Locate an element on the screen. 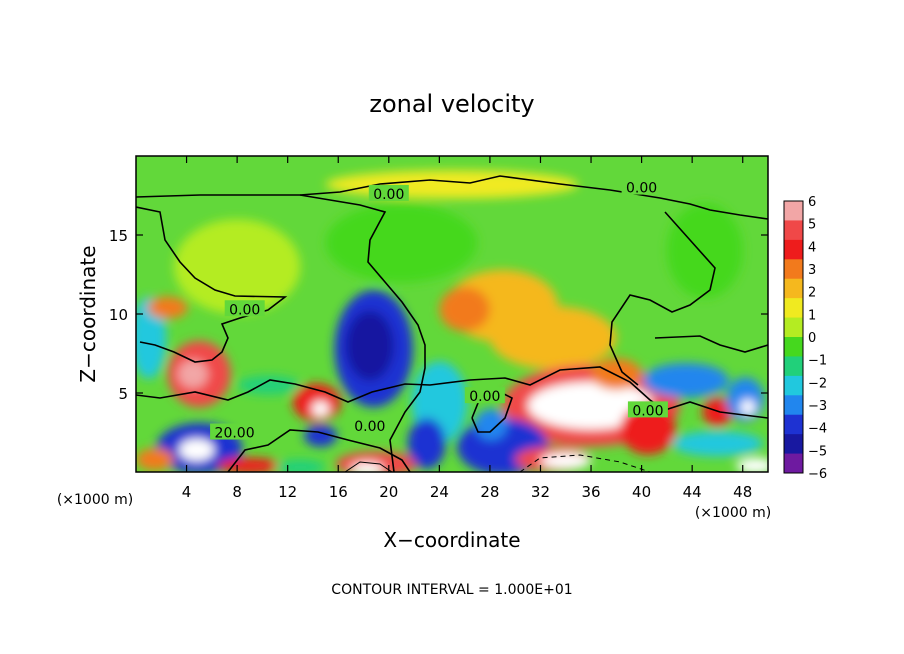 Image resolution: width=904 pixels, height=654 pixels. contour-label-0: 0.00 is located at coordinates (388, 195).